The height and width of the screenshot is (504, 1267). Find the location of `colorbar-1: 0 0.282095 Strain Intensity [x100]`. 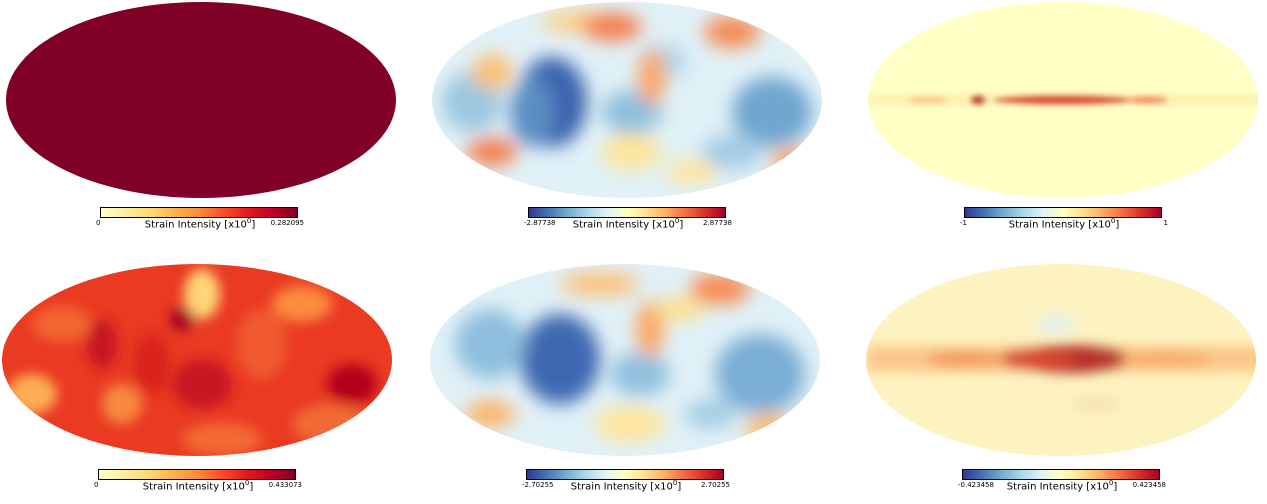

colorbar-1: 0 0.282095 Strain Intensity [x100] is located at coordinates (200, 222).